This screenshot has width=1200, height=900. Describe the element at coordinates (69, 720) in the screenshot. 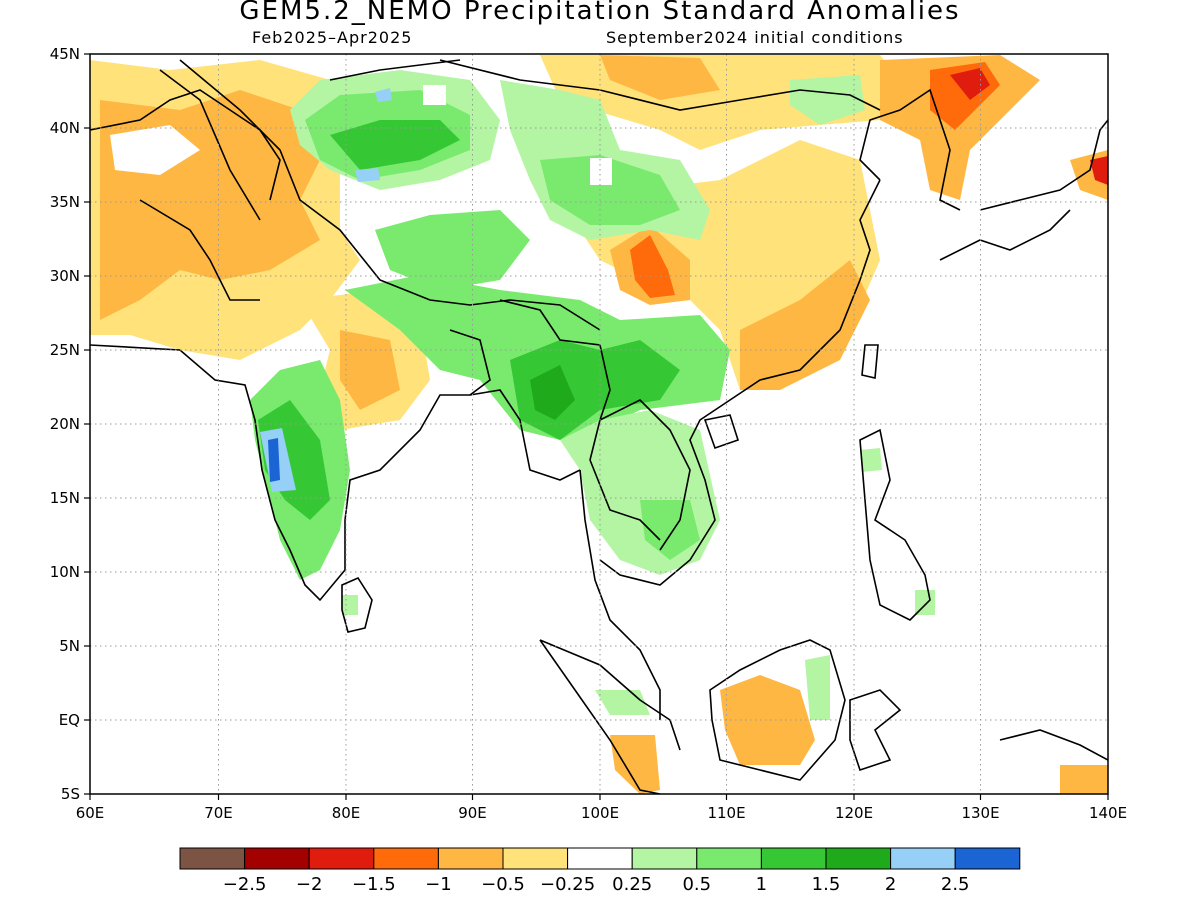

I see `lat-label: EQ` at that location.